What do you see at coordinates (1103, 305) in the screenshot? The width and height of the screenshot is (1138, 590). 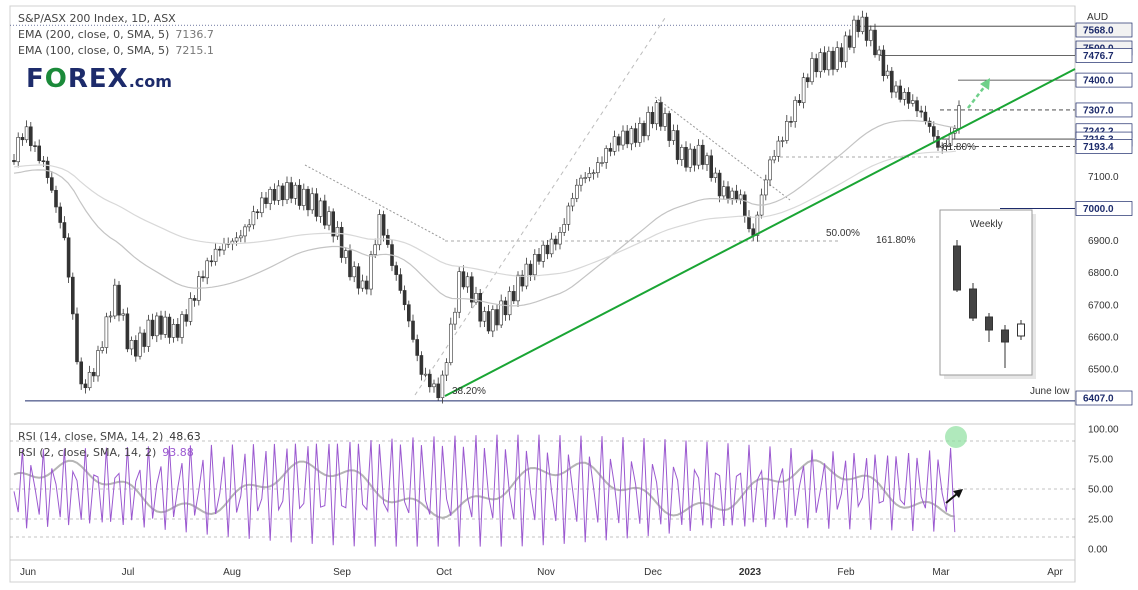 I see `price-axis-tick: 6700.0` at bounding box center [1103, 305].